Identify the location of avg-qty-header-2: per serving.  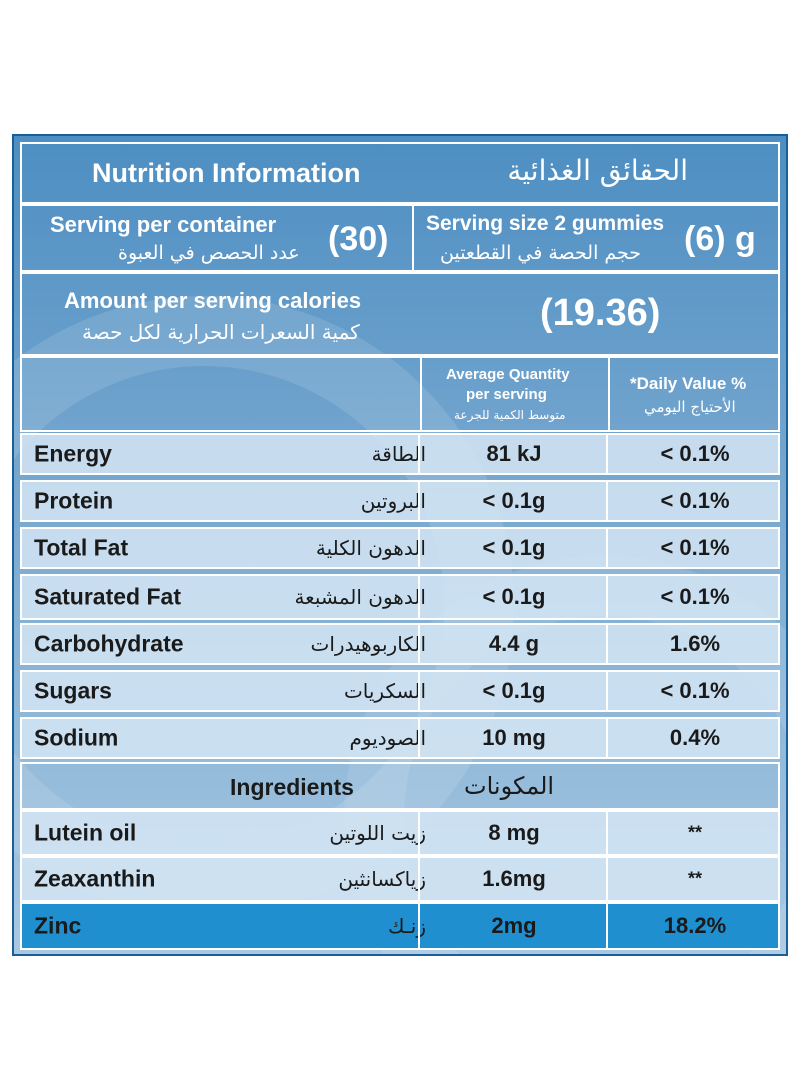
(506, 394).